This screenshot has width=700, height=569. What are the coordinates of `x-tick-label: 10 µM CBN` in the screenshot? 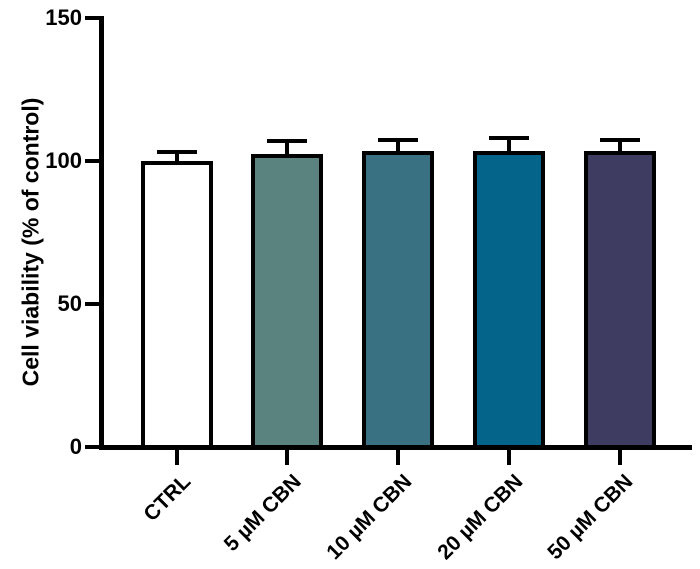 It's located at (369, 517).